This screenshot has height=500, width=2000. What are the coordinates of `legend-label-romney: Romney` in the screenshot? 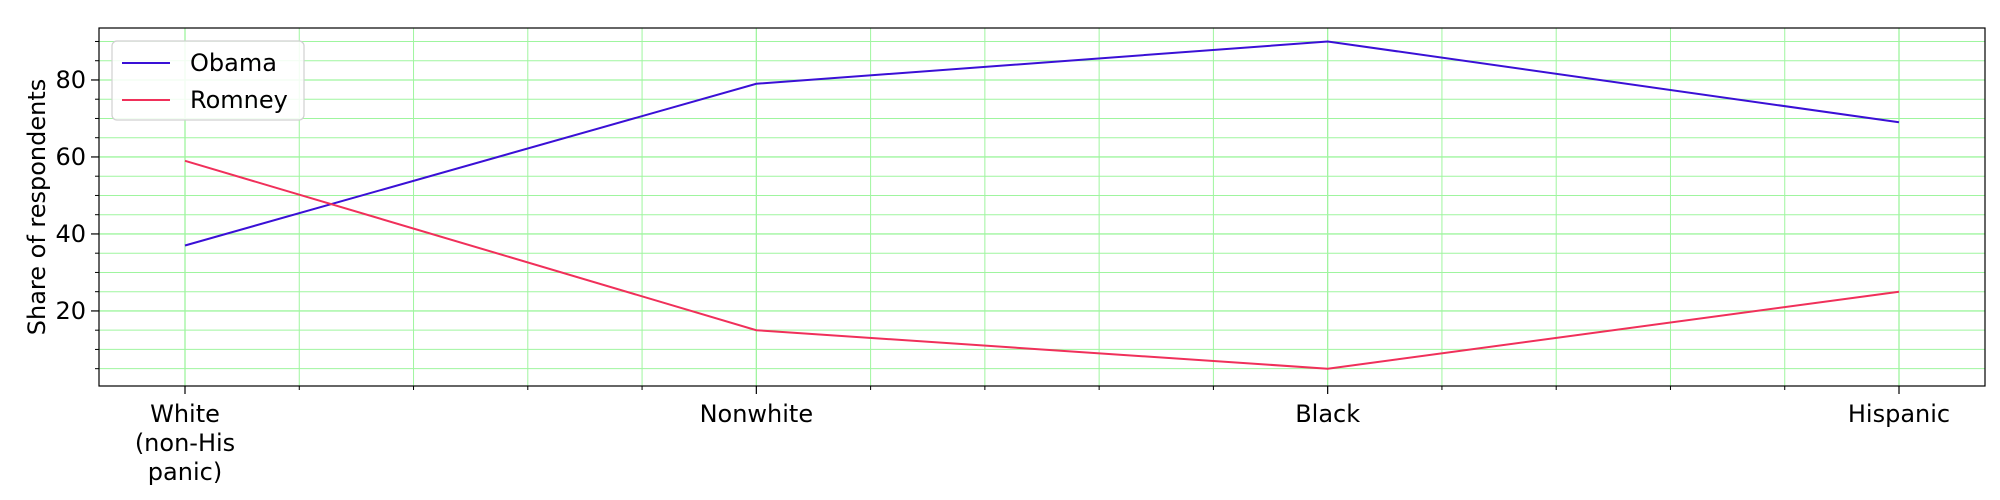 It's located at (239, 100).